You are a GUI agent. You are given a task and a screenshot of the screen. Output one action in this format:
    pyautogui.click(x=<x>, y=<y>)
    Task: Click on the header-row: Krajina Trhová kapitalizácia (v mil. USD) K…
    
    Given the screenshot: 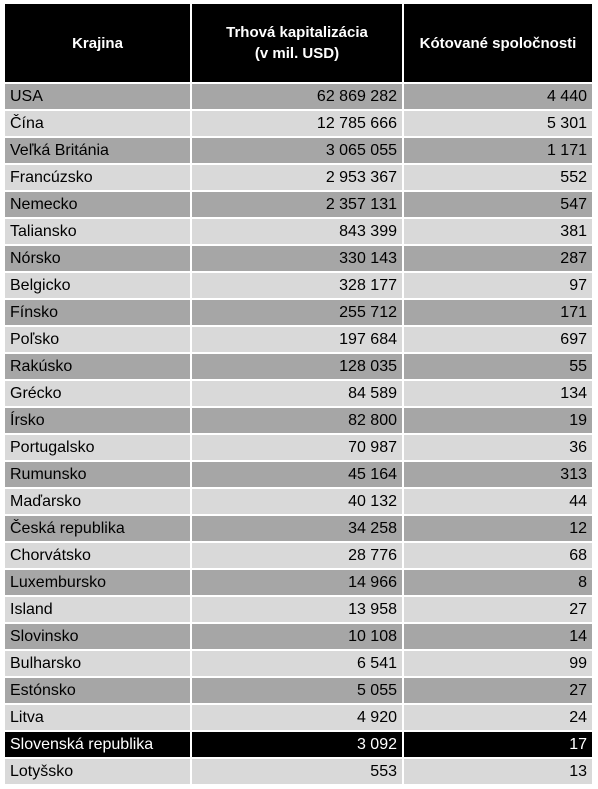 What is the action you would take?
    pyautogui.click(x=298, y=43)
    